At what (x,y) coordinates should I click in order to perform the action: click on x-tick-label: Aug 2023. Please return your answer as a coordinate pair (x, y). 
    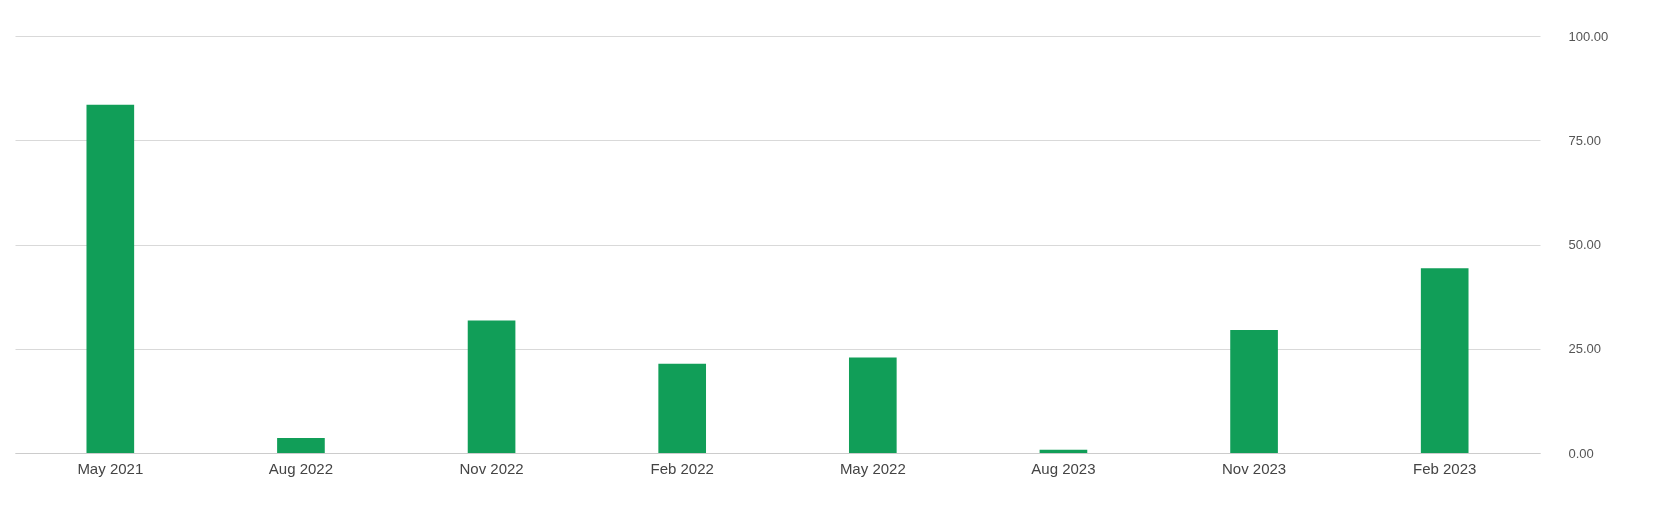
    Looking at the image, I should click on (1063, 468).